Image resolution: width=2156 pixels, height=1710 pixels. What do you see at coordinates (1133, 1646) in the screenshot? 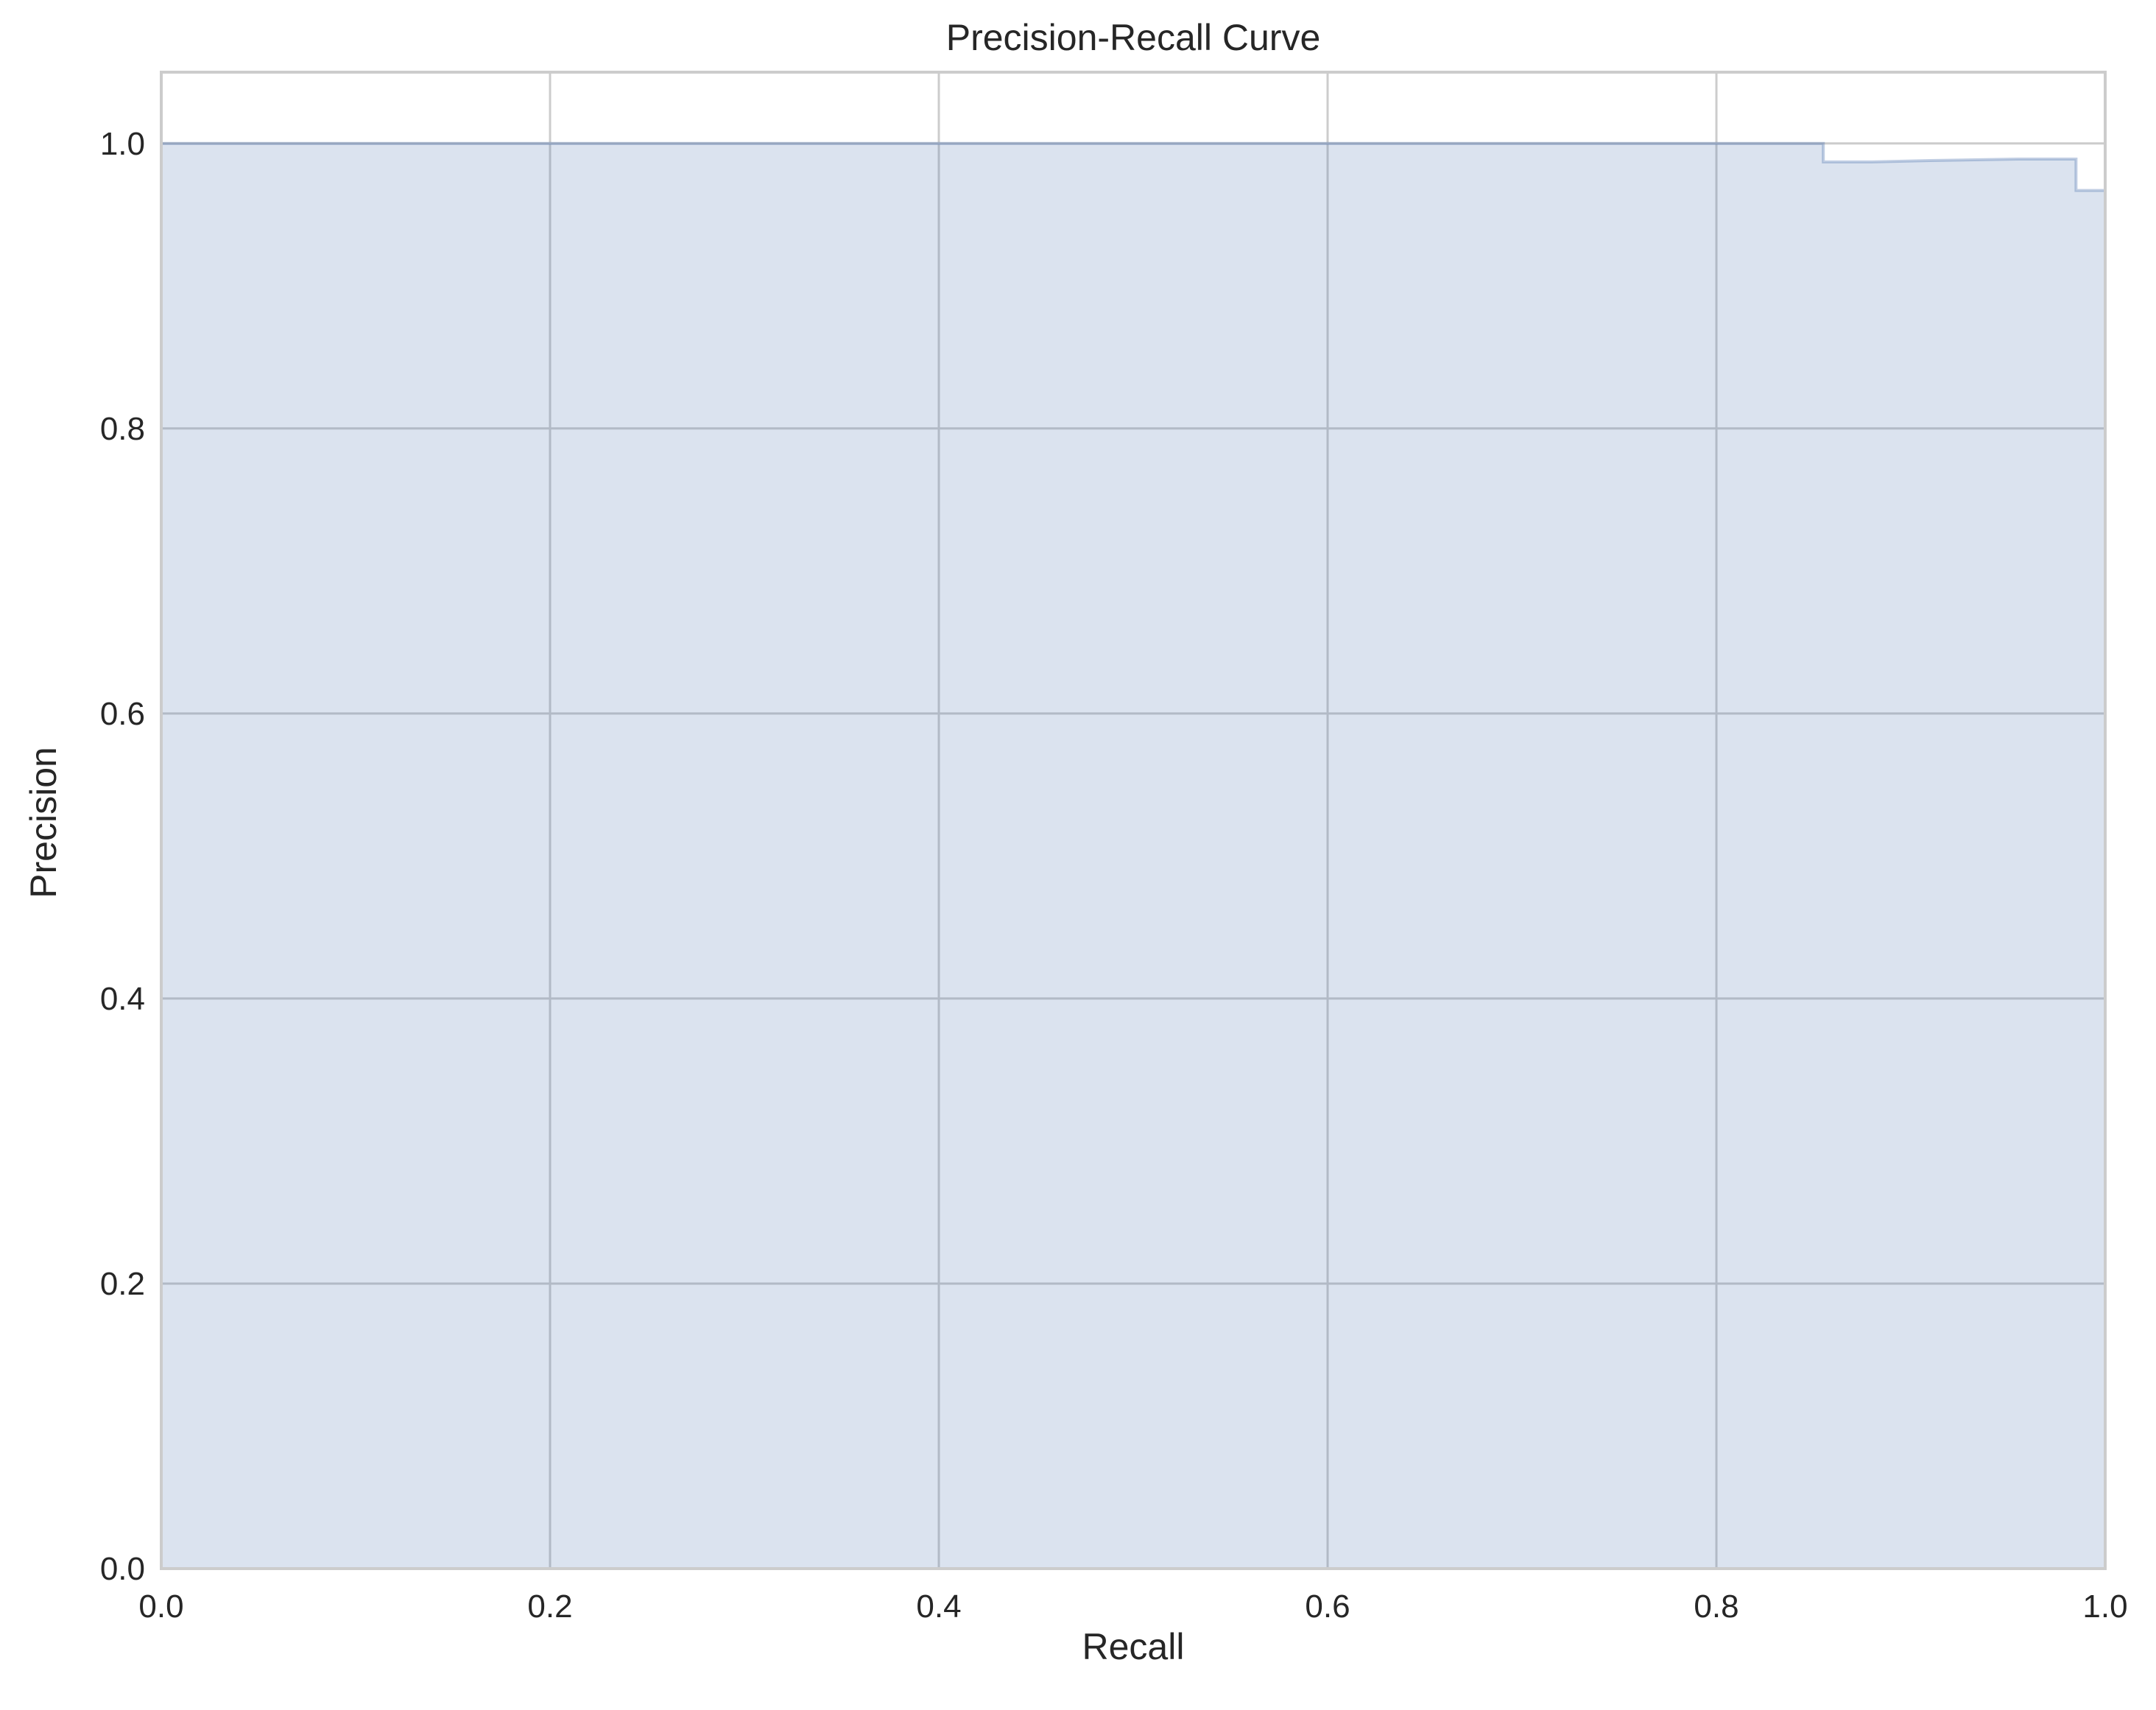
I see `x-axis-label: Recall` at bounding box center [1133, 1646].